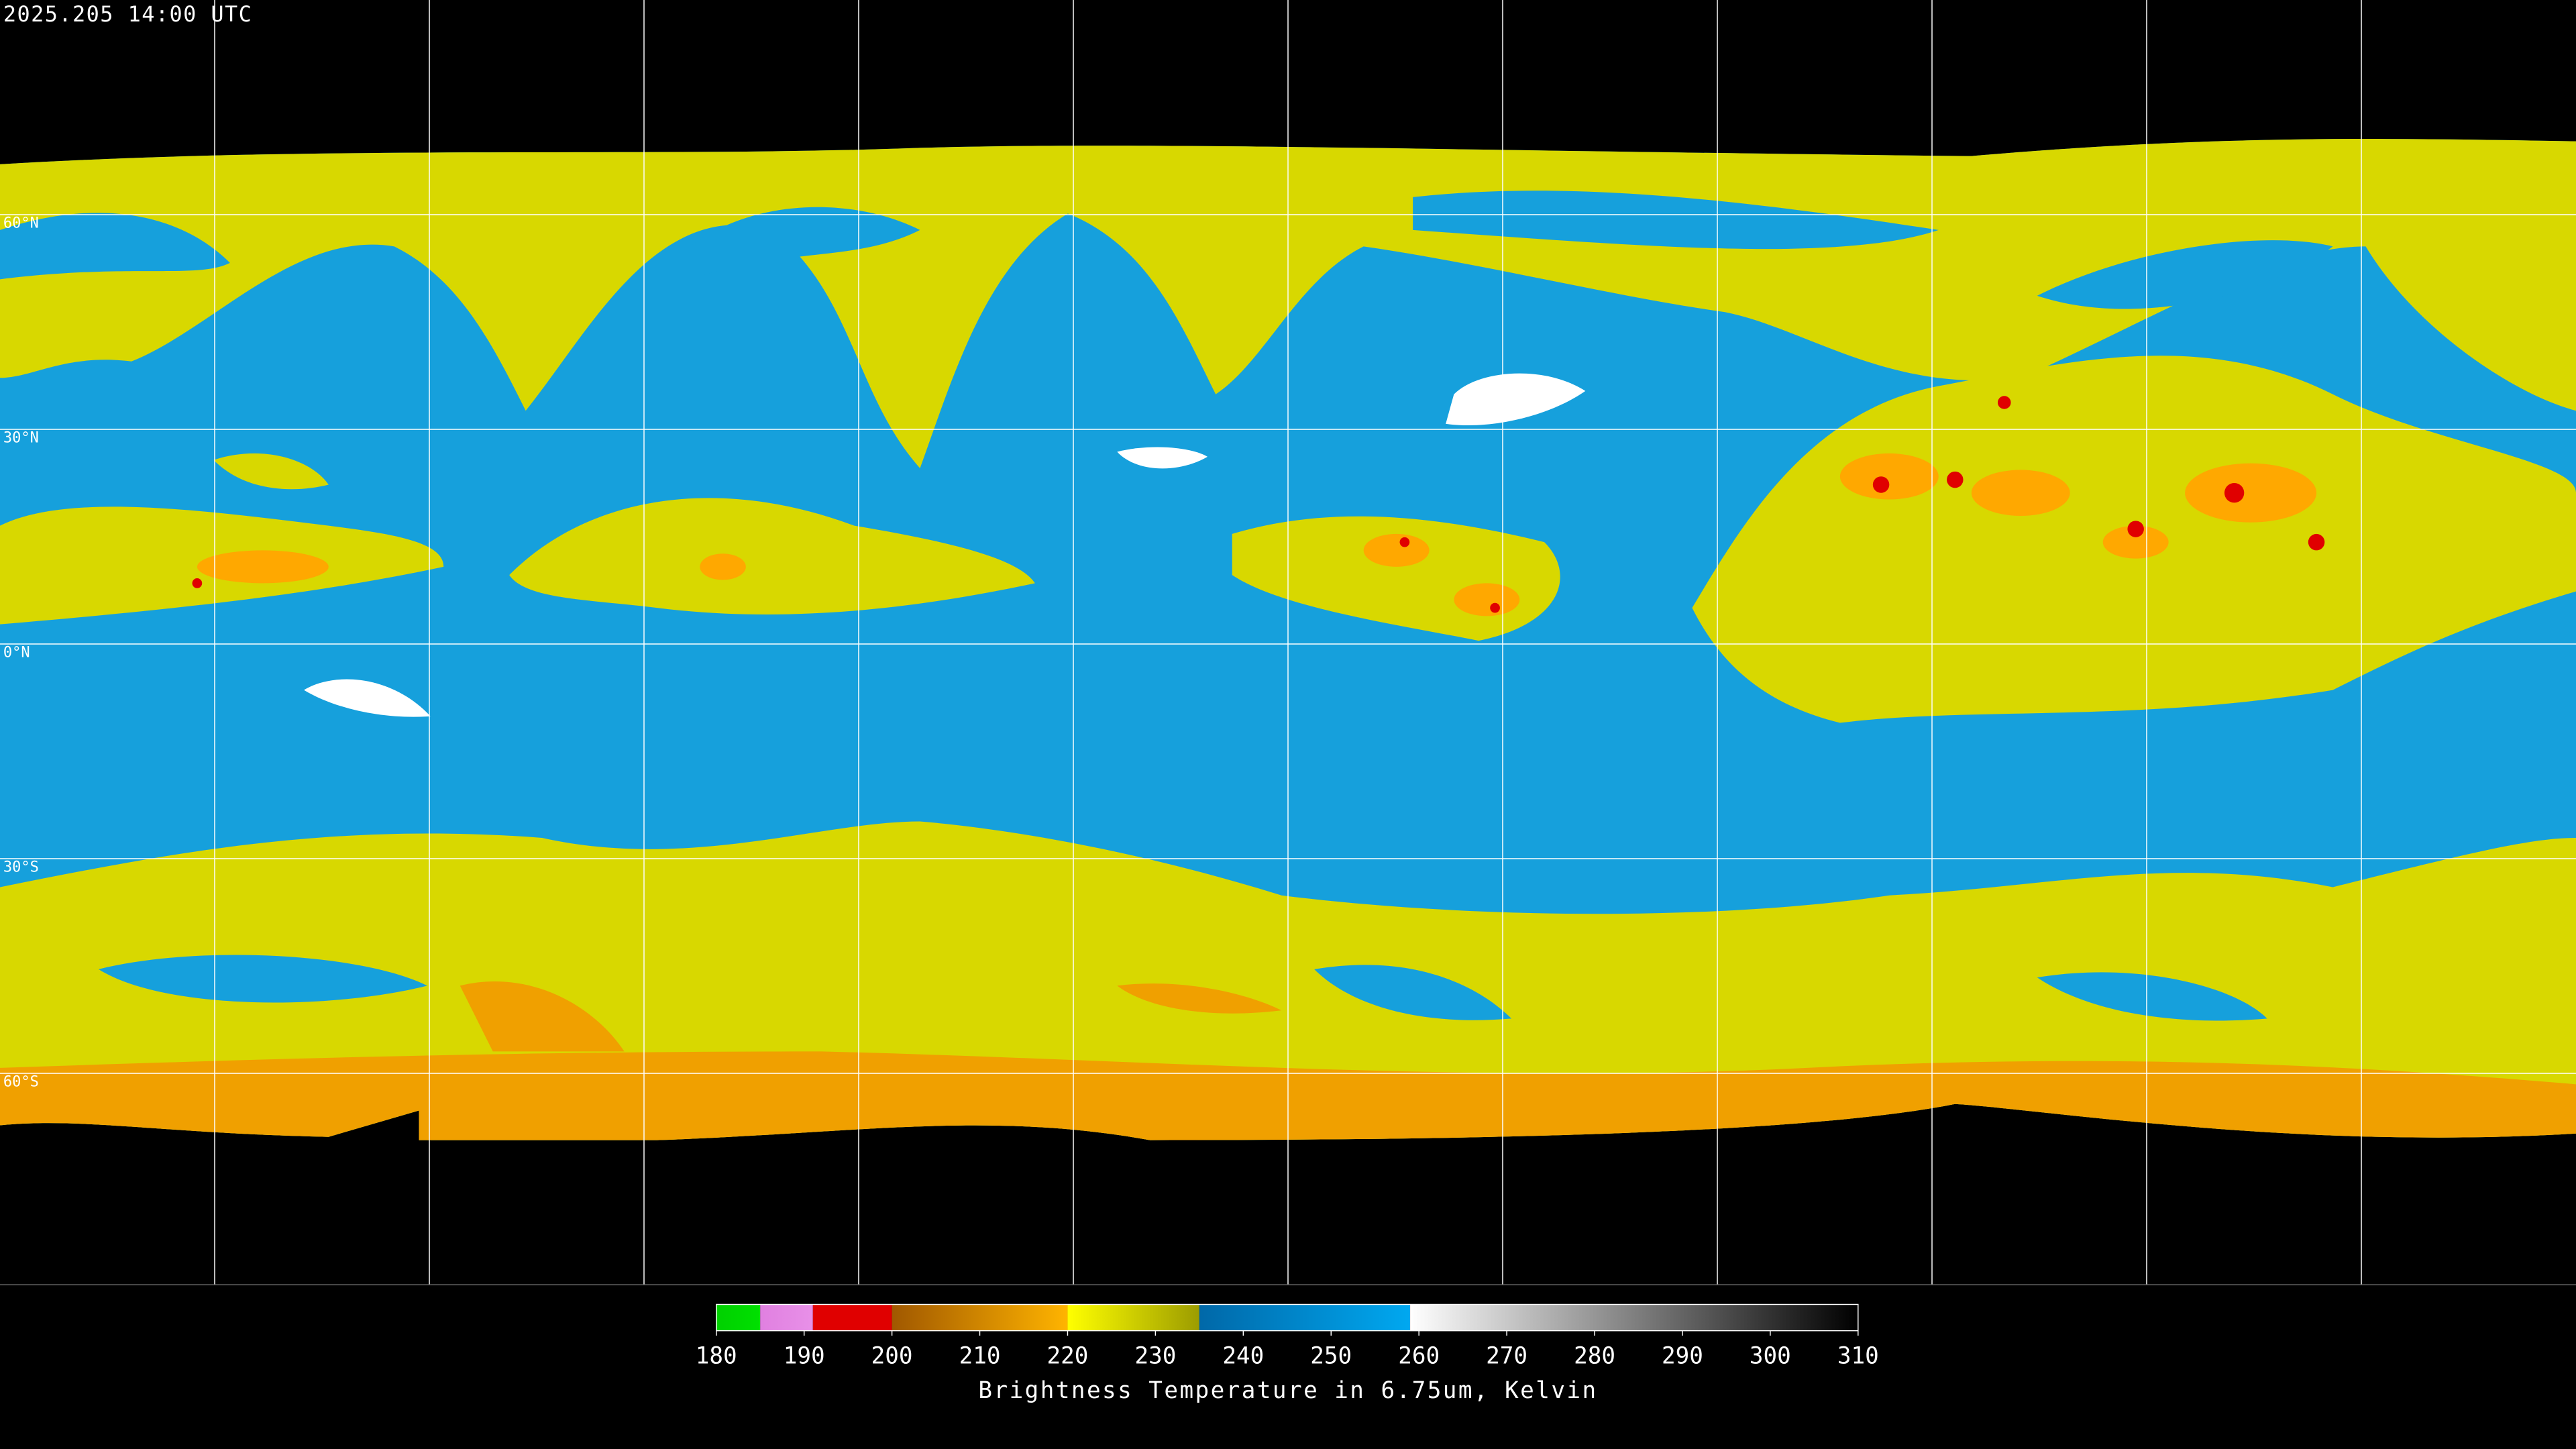  I want to click on latitude-labels: 60°N 30°N 0°N 30°S 60°S, so click(21, 653).